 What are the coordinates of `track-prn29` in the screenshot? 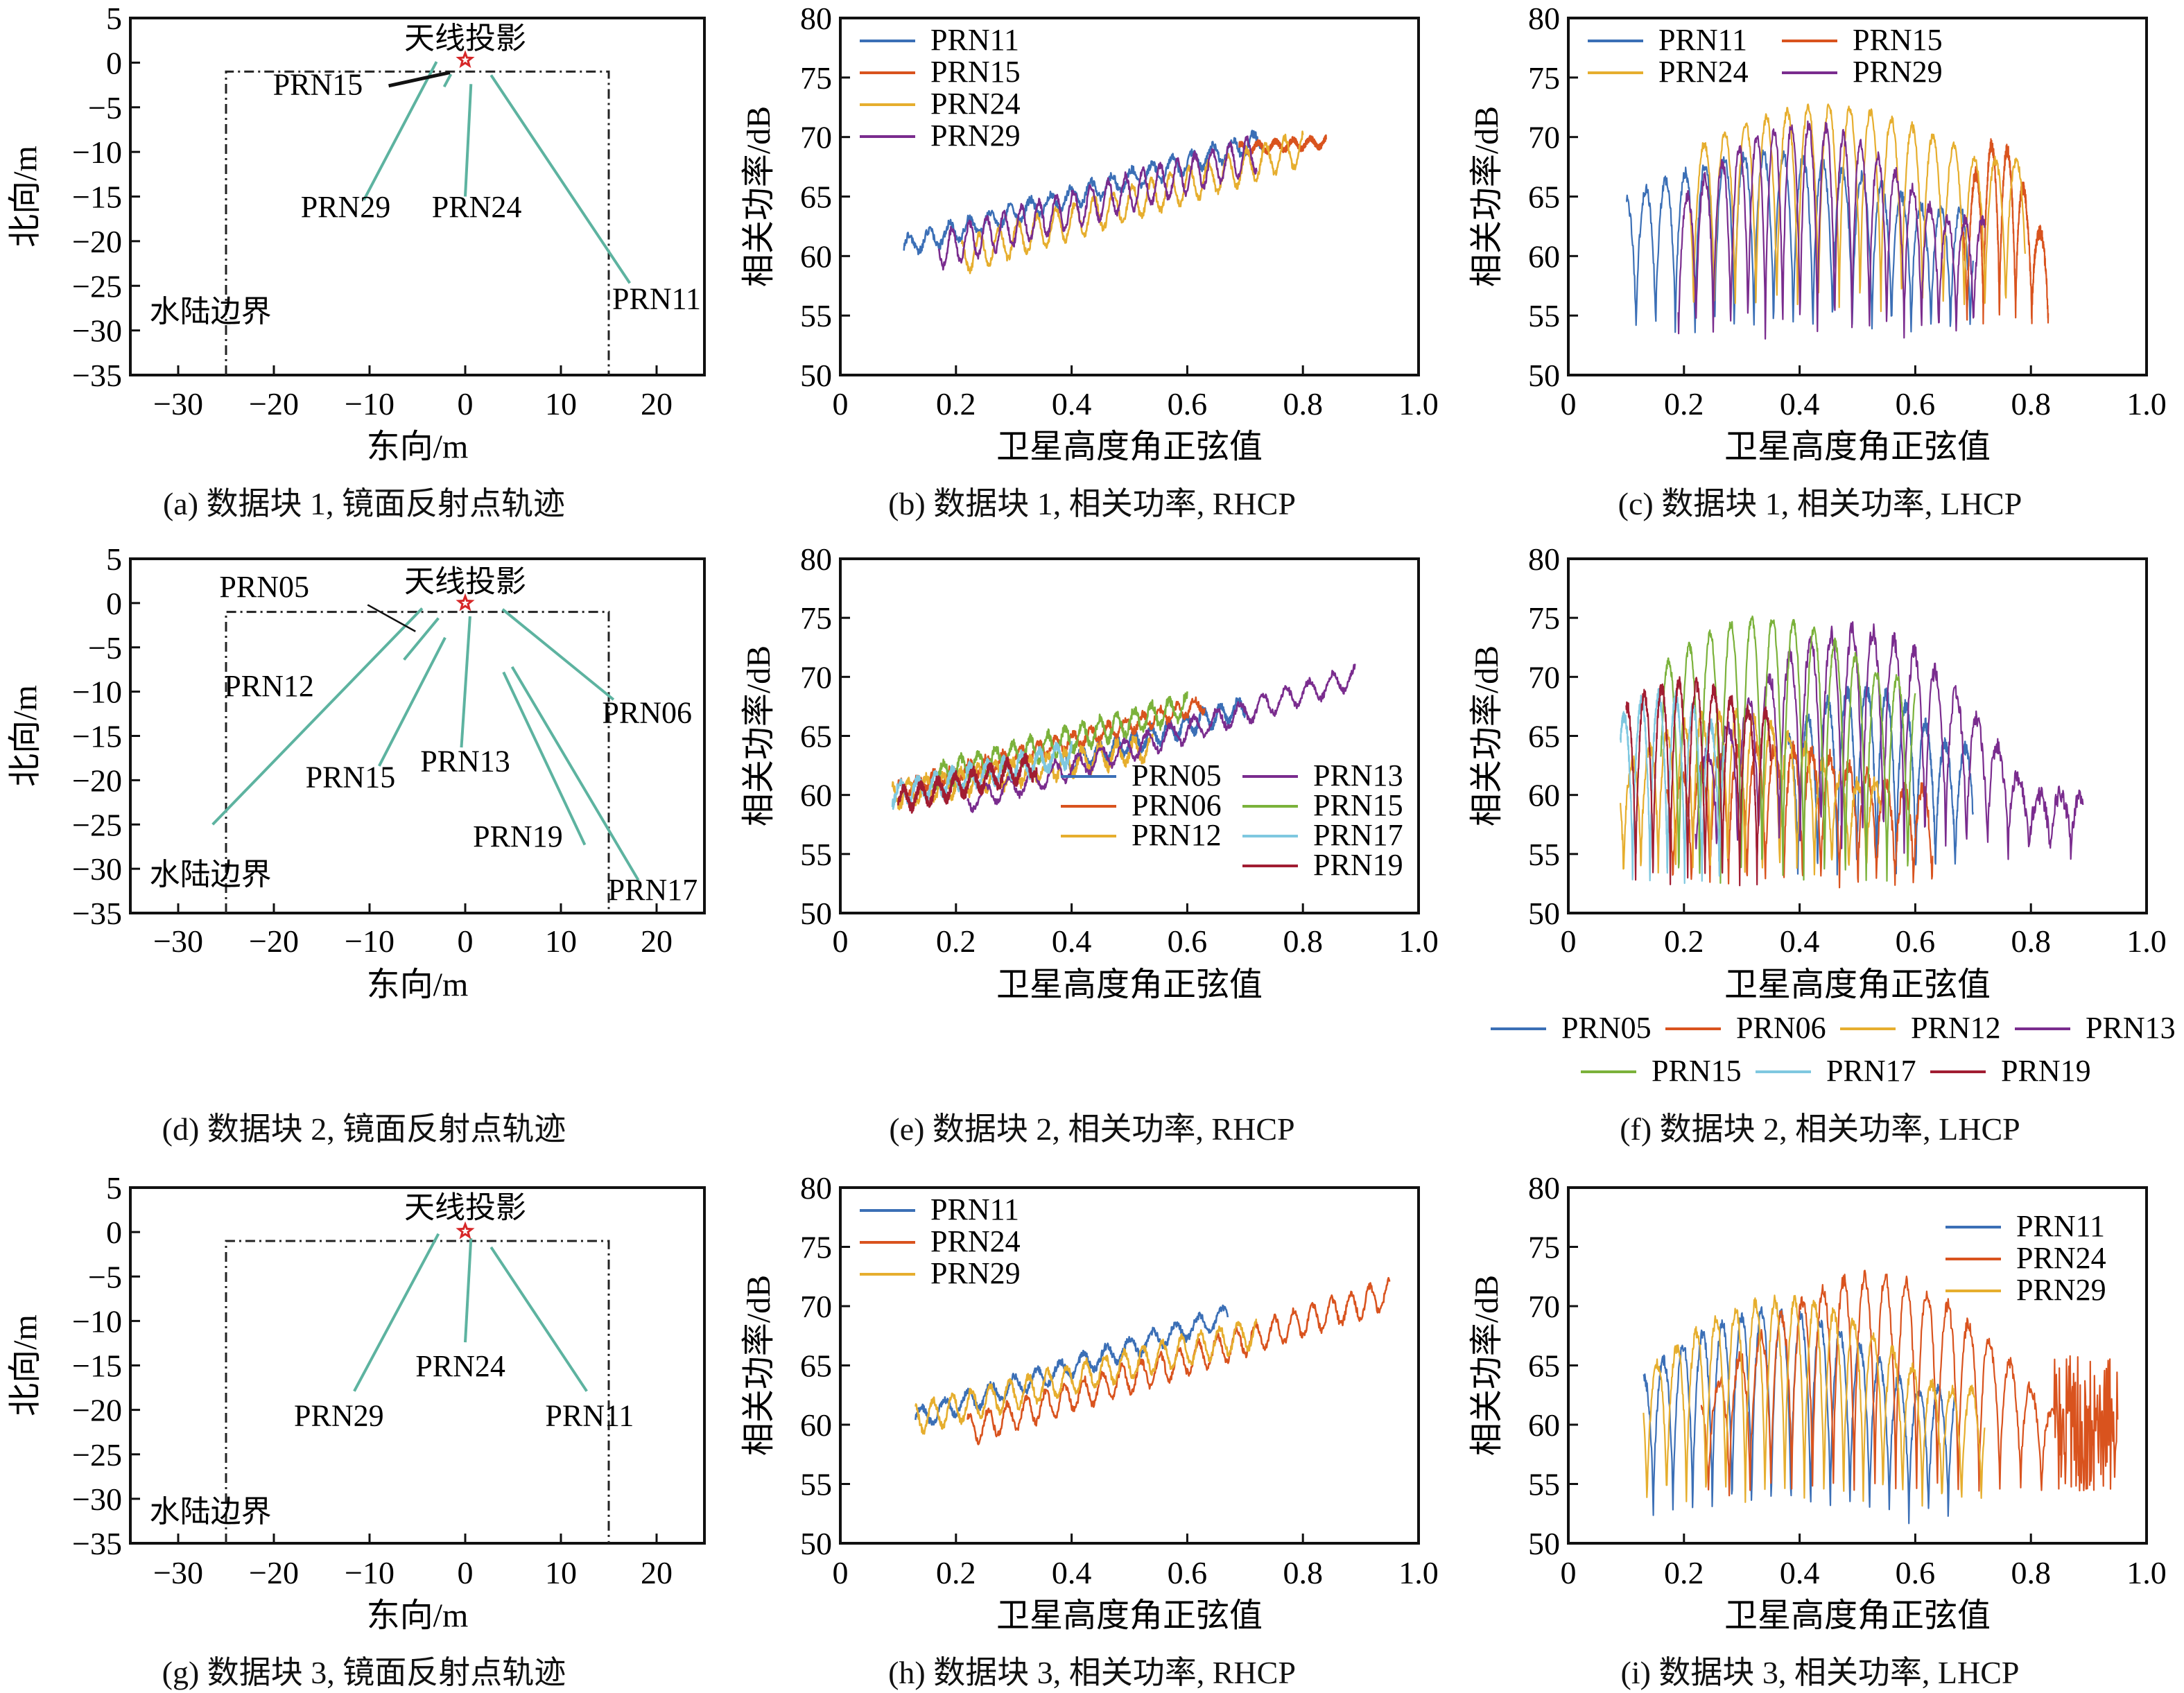 It's located at (400, 131).